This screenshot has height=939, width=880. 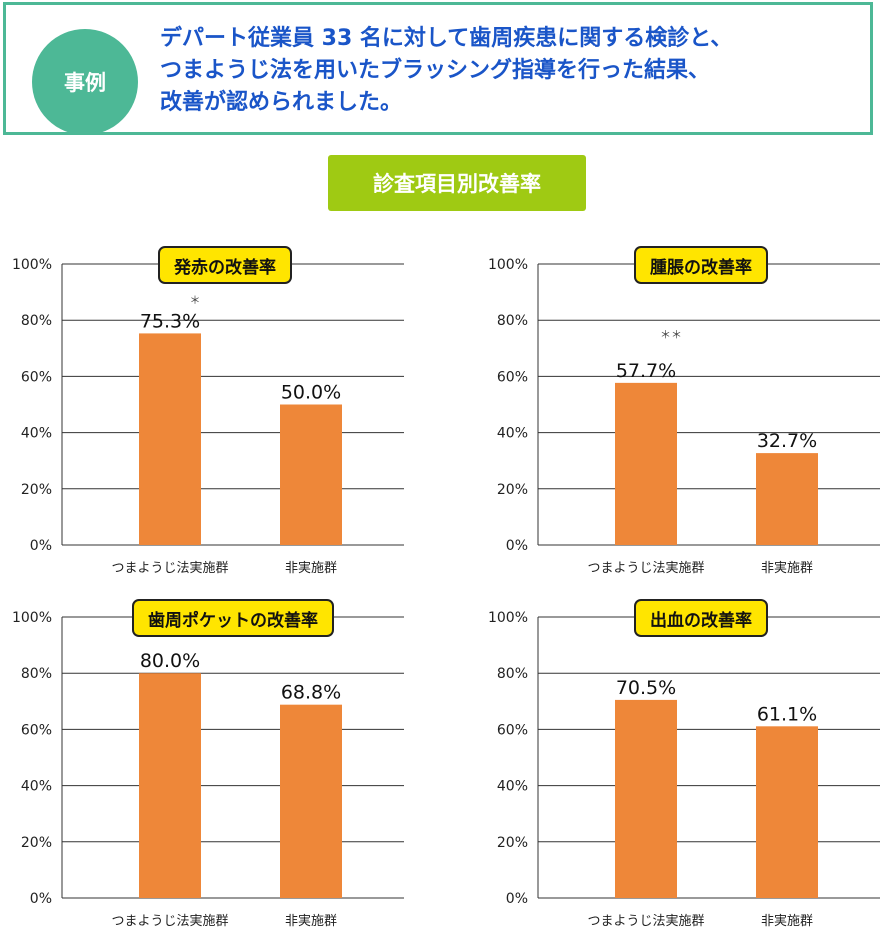 I want to click on chart-title: 腫脹の改善率, so click(x=701, y=265).